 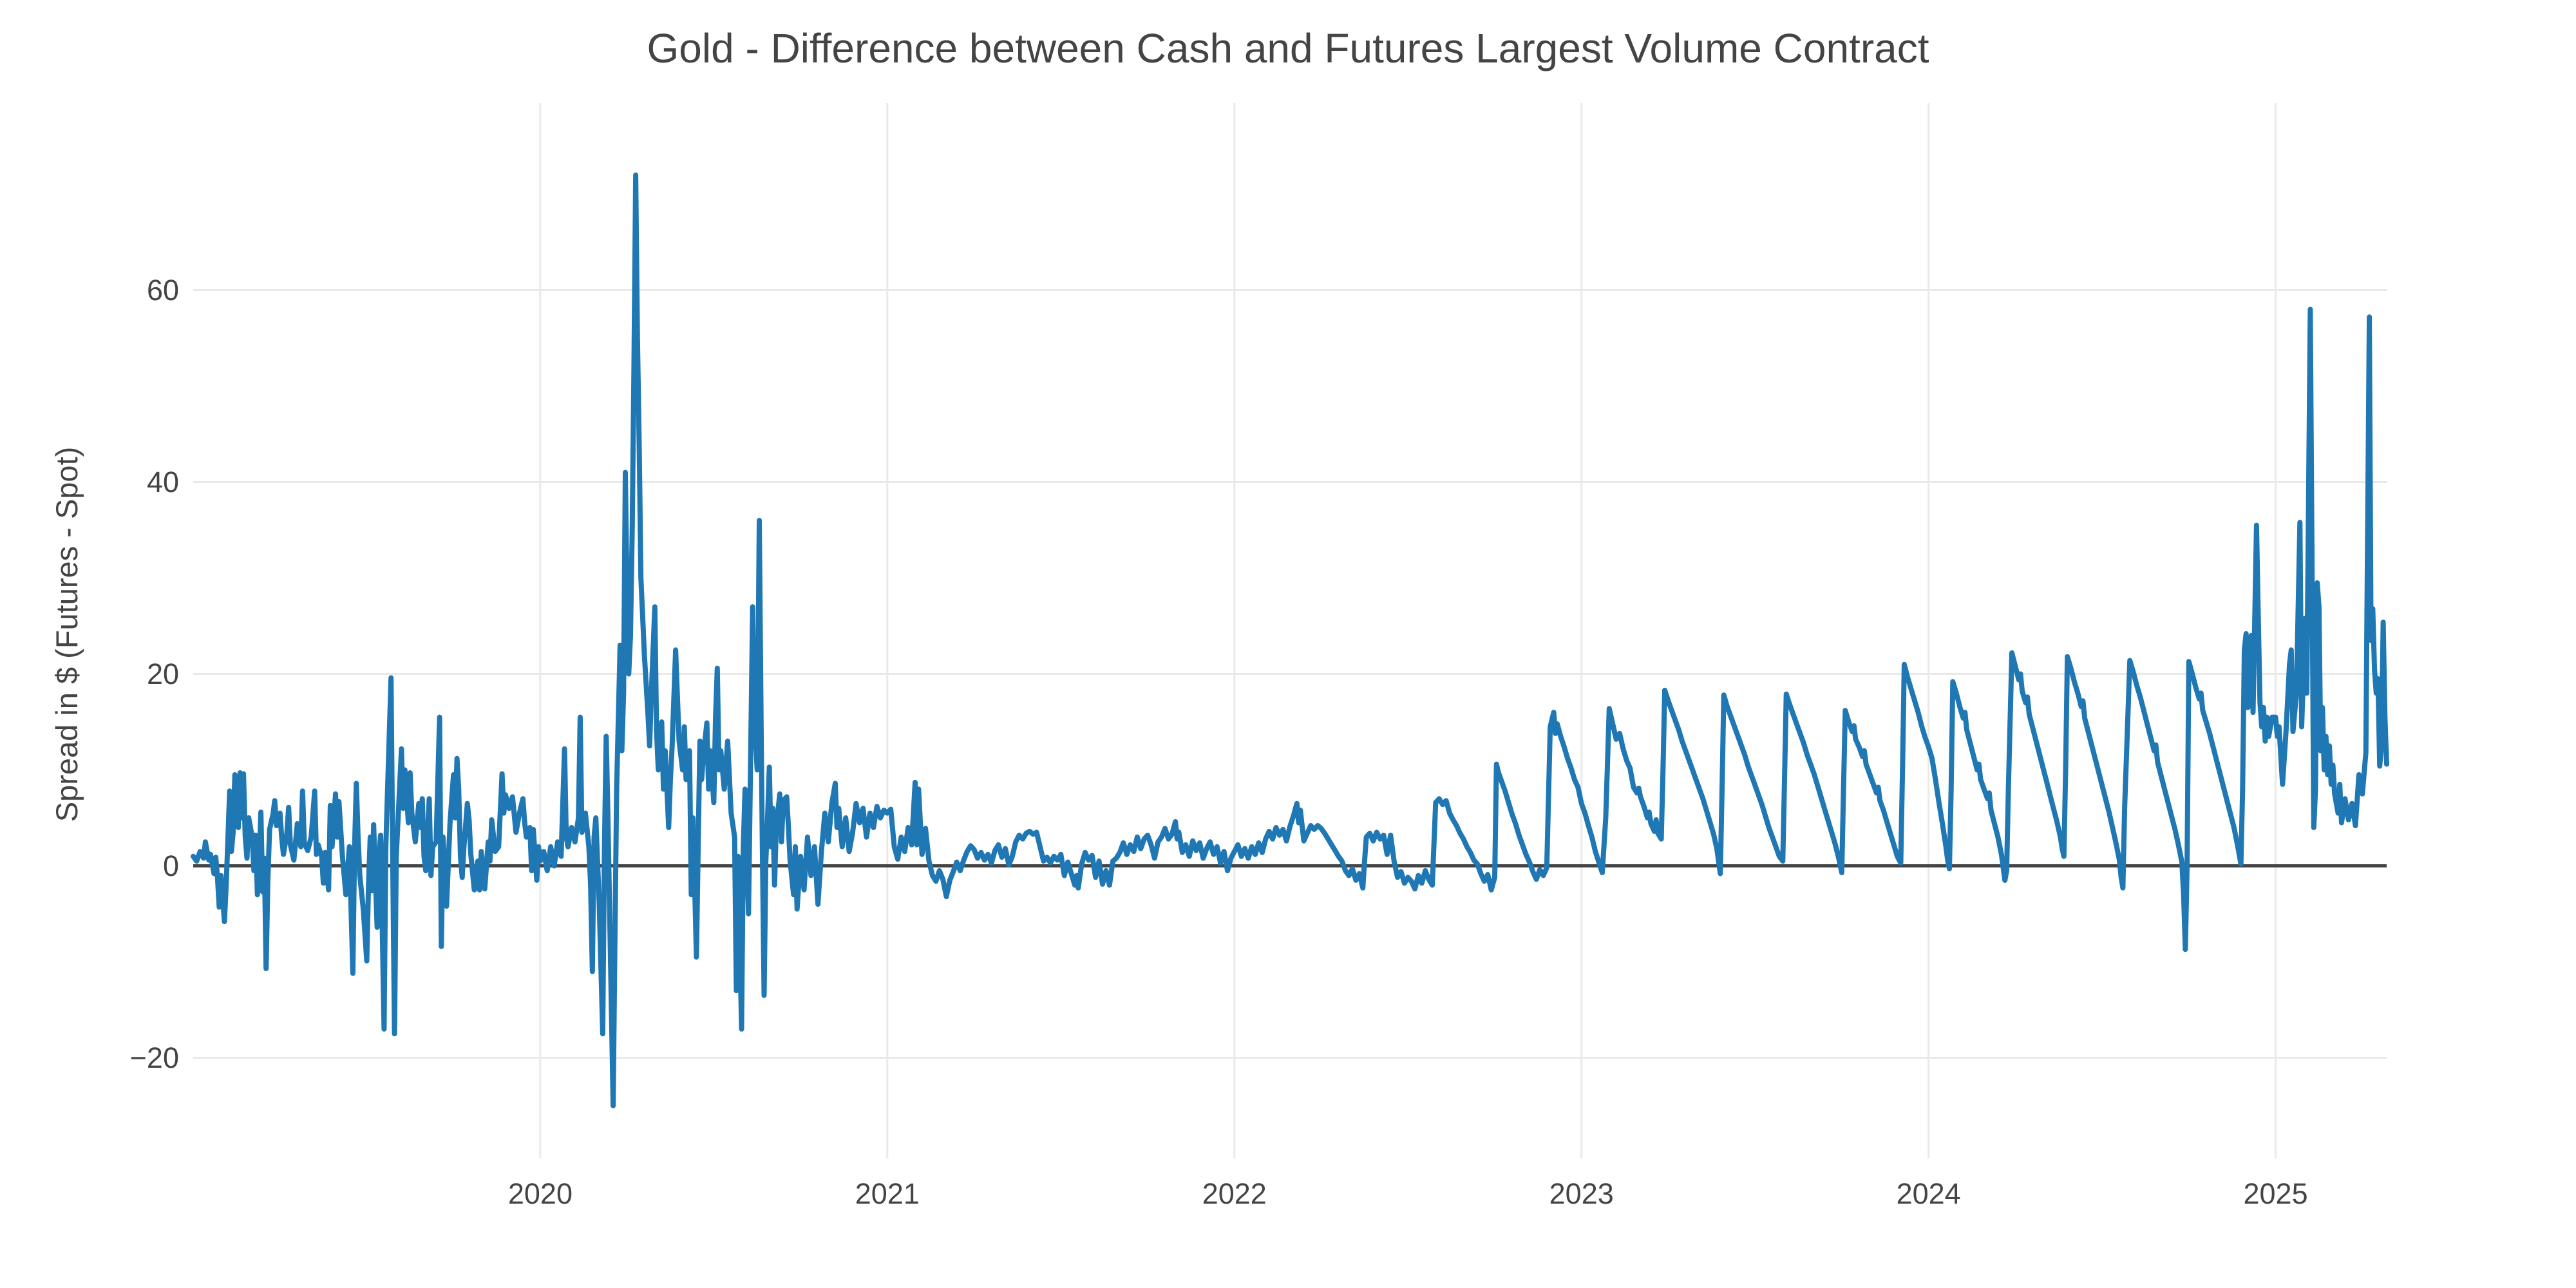 I want to click on y-axis-title: Spread in $ (Futures - Spot), so click(x=67, y=635).